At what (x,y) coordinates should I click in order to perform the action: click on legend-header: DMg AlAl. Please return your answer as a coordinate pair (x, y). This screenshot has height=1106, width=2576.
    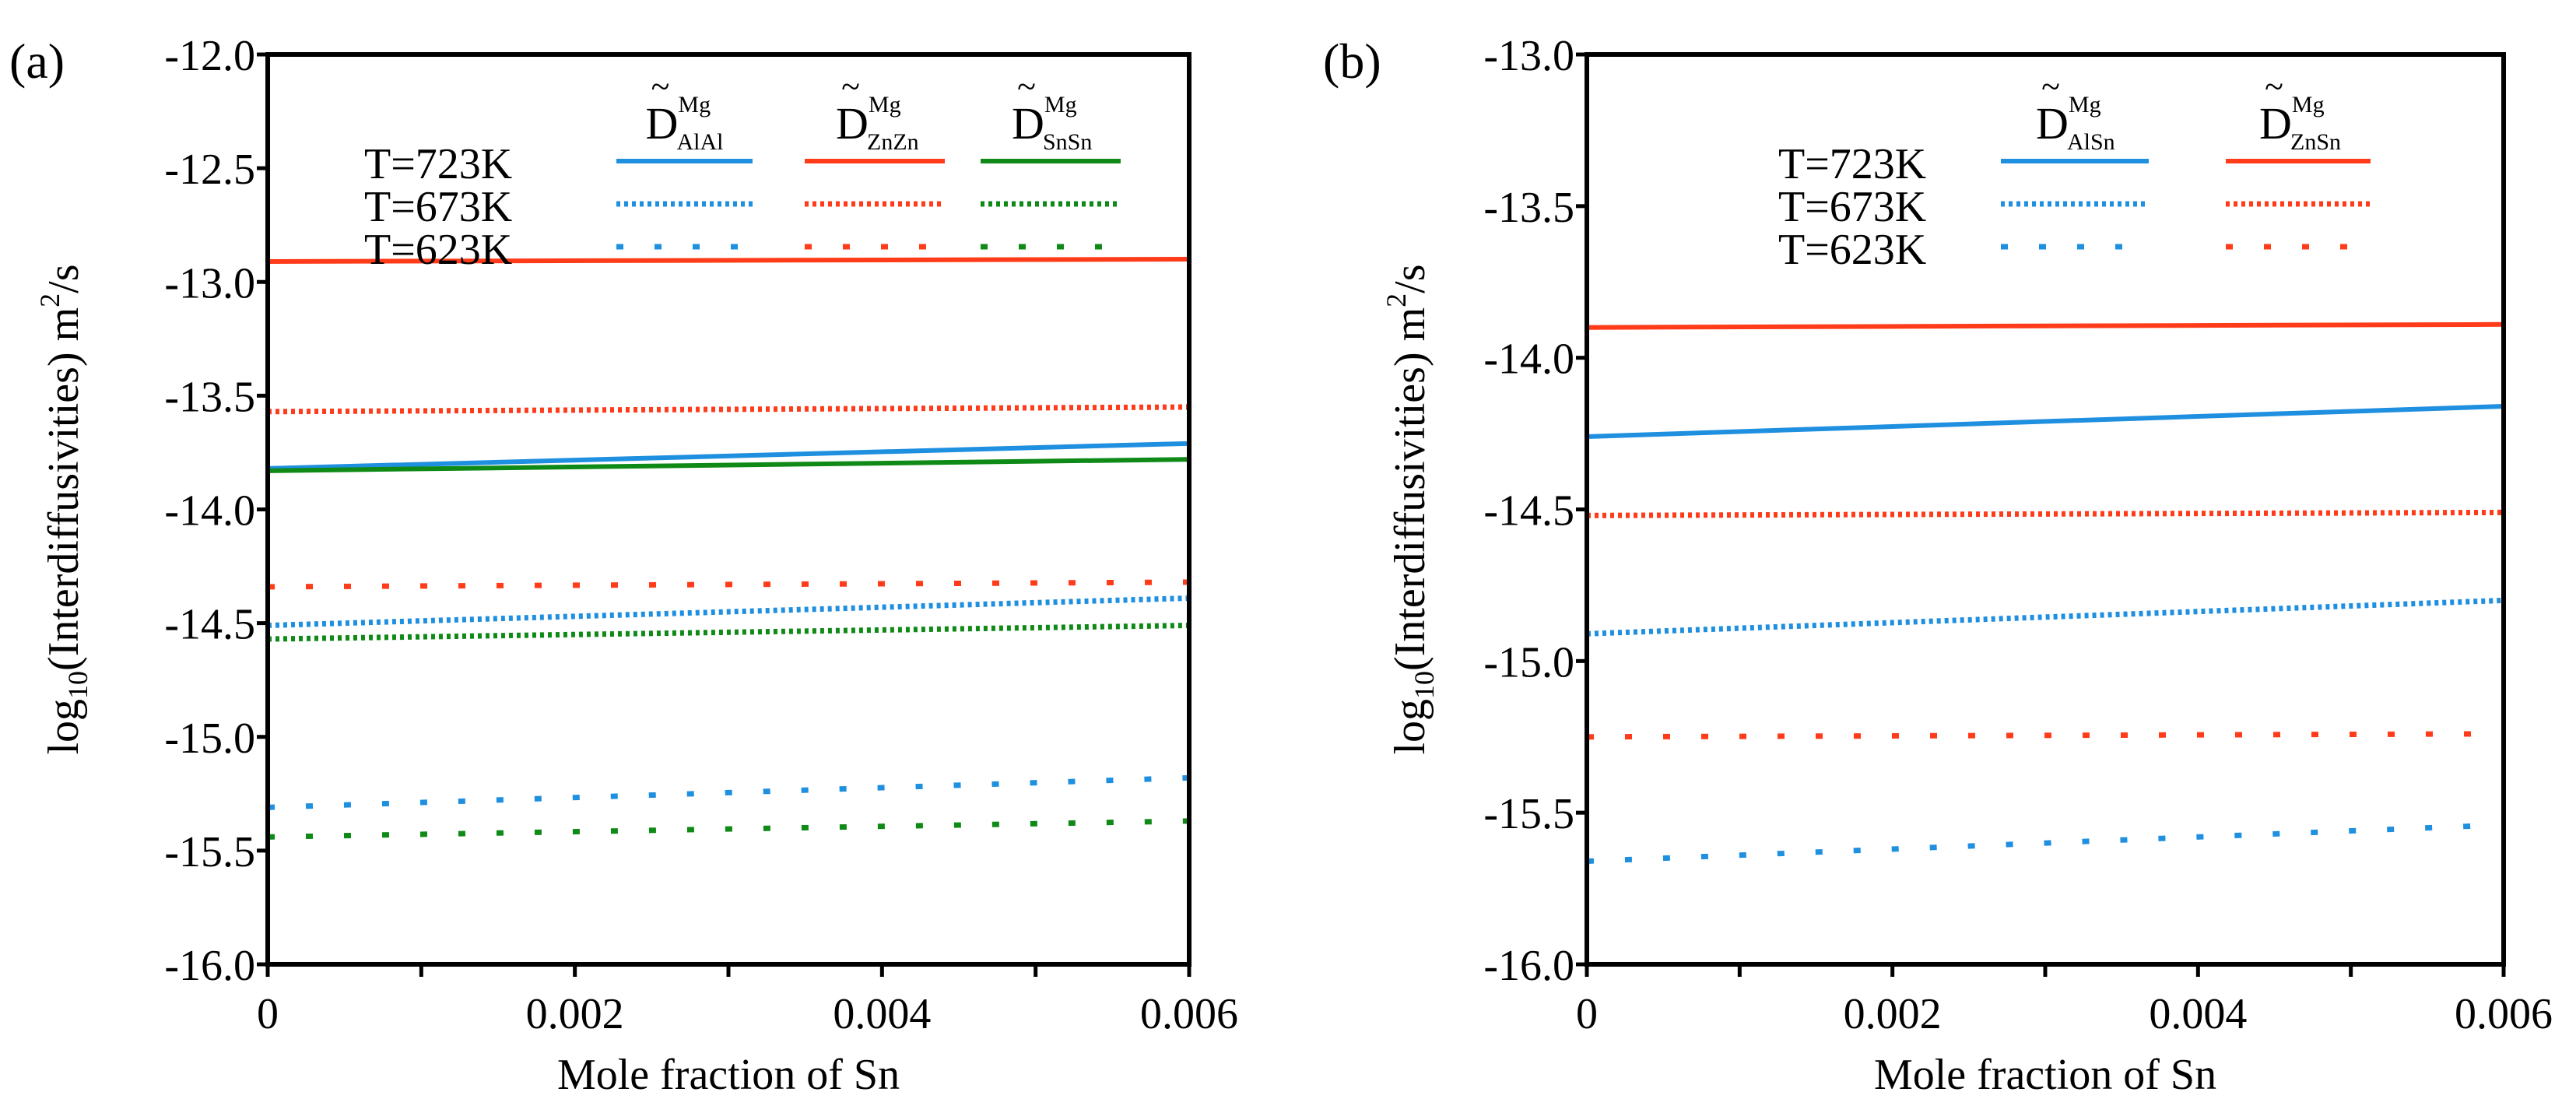
    Looking at the image, I should click on (685, 123).